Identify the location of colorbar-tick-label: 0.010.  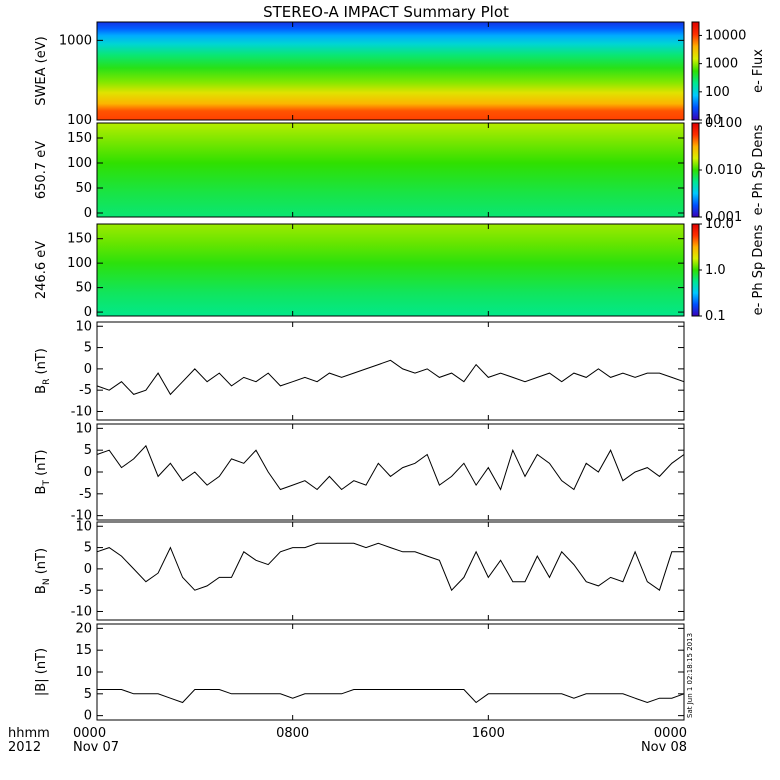
(723, 170).